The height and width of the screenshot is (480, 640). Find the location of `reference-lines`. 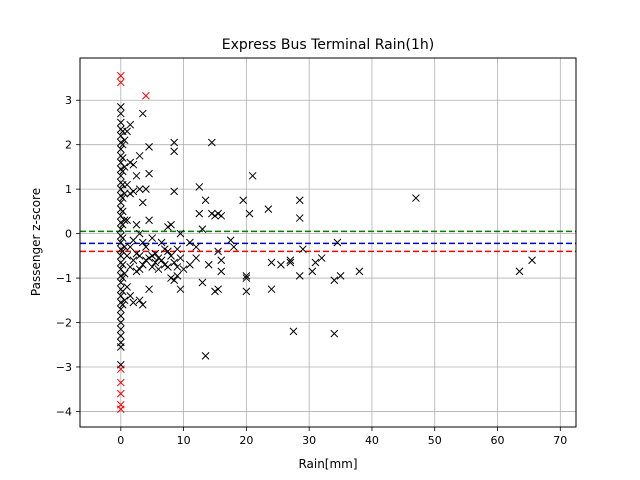

reference-lines is located at coordinates (328, 241).